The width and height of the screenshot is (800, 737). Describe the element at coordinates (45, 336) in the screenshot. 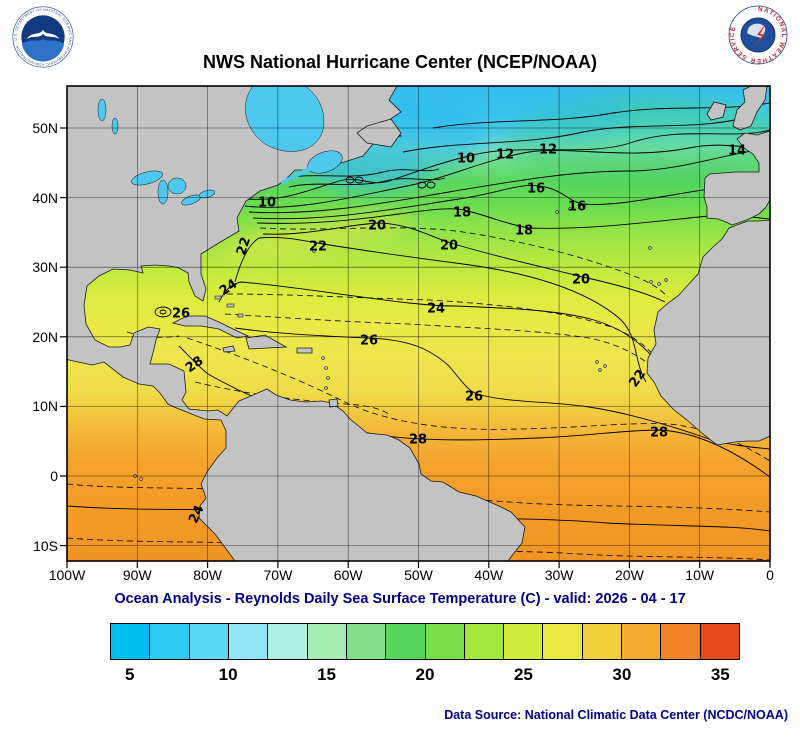

I see `y-axis-label: 20N` at that location.